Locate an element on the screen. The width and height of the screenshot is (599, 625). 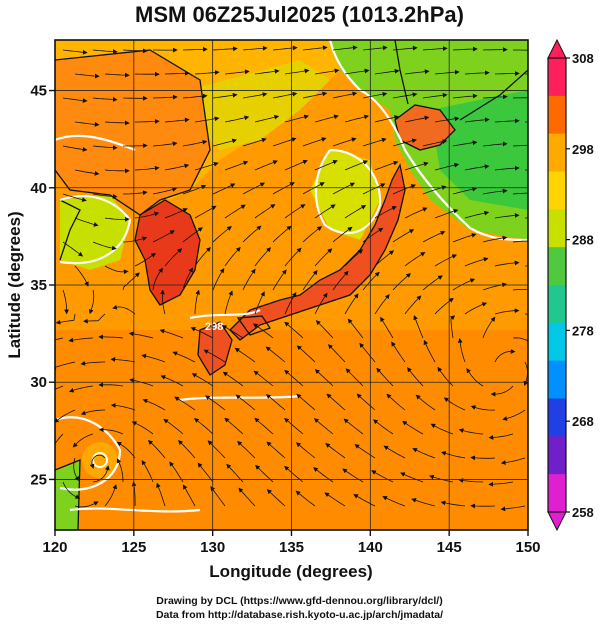
colorbar-min-arrow is located at coordinates (557, 521).